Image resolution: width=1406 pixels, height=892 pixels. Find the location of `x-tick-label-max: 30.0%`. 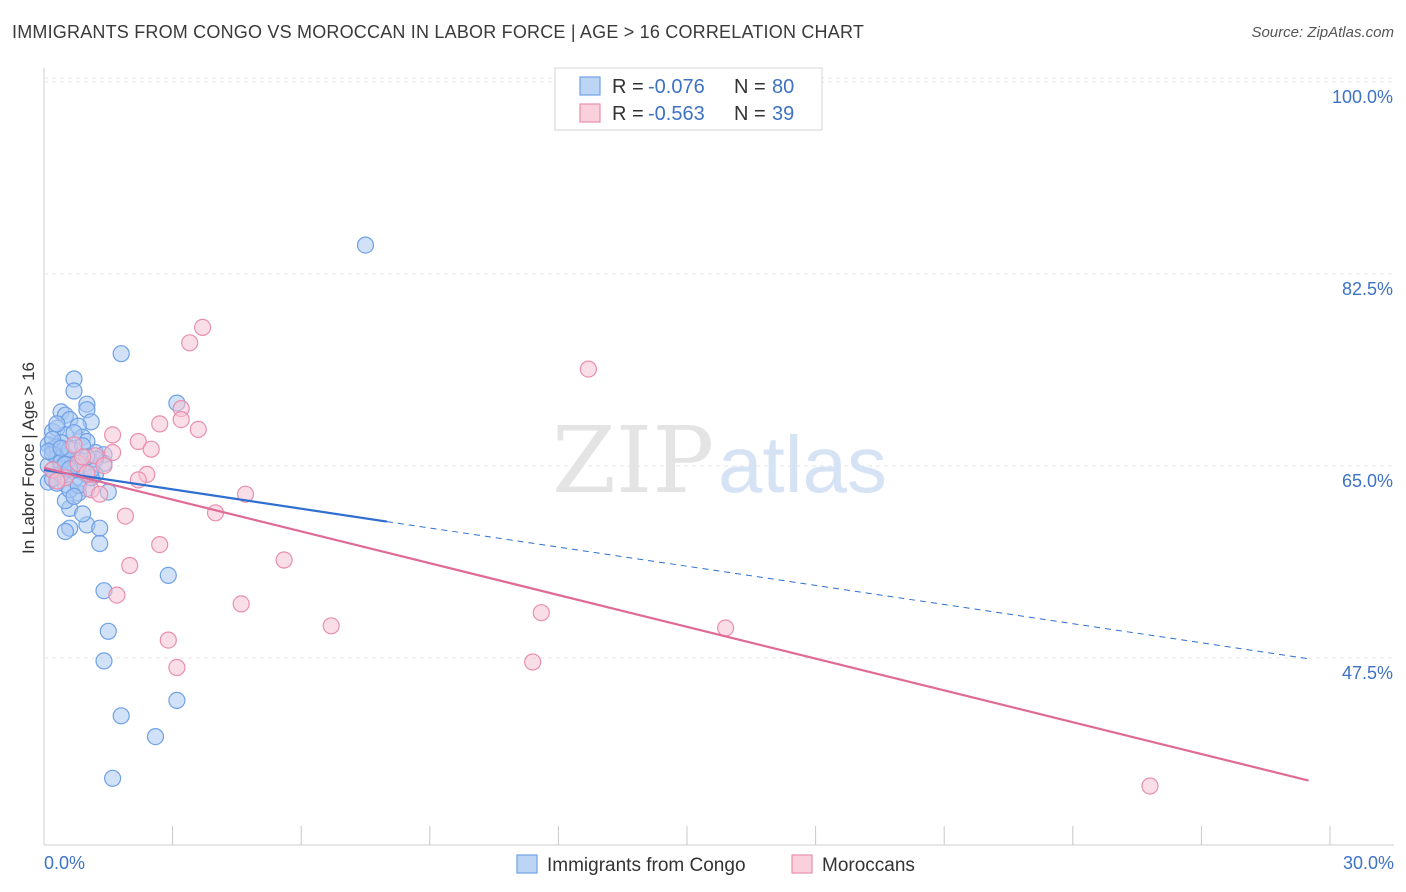

x-tick-label-max: 30.0% is located at coordinates (1368, 863).